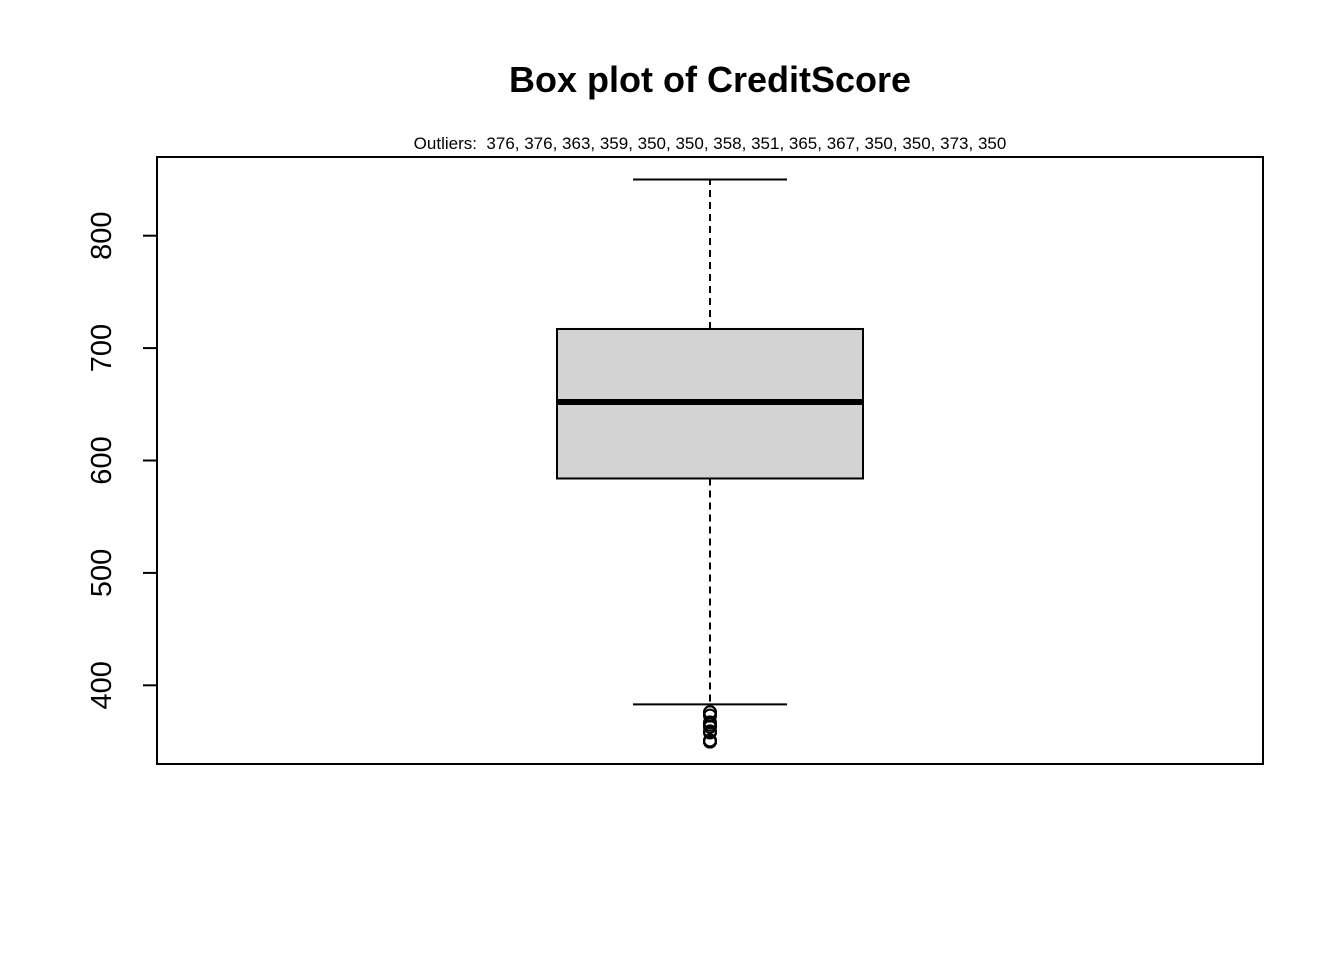 The height and width of the screenshot is (960, 1344). I want to click on y-tick-label: 800, so click(102, 235).